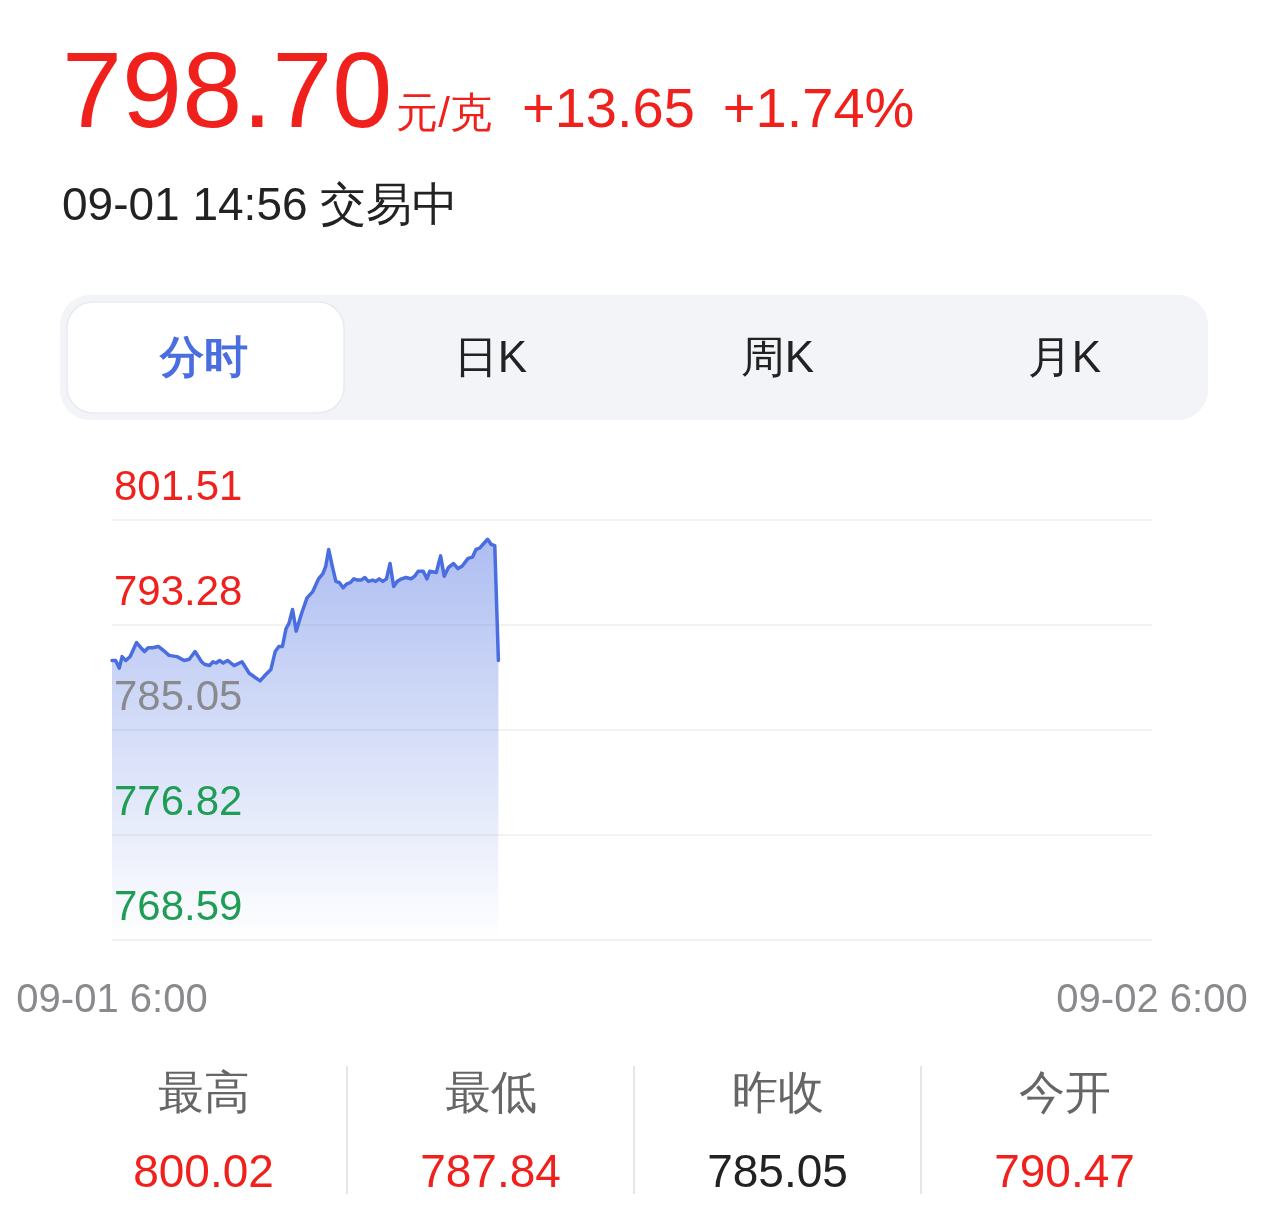 The width and height of the screenshot is (1264, 1230). What do you see at coordinates (490, 1092) in the screenshot?
I see `stat-label: 最低` at bounding box center [490, 1092].